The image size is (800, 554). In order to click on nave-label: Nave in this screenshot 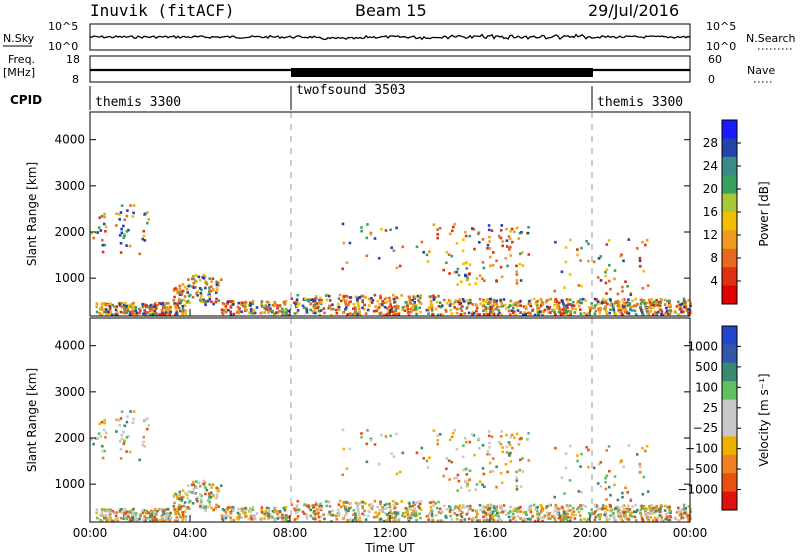, I will do `click(761, 70)`.